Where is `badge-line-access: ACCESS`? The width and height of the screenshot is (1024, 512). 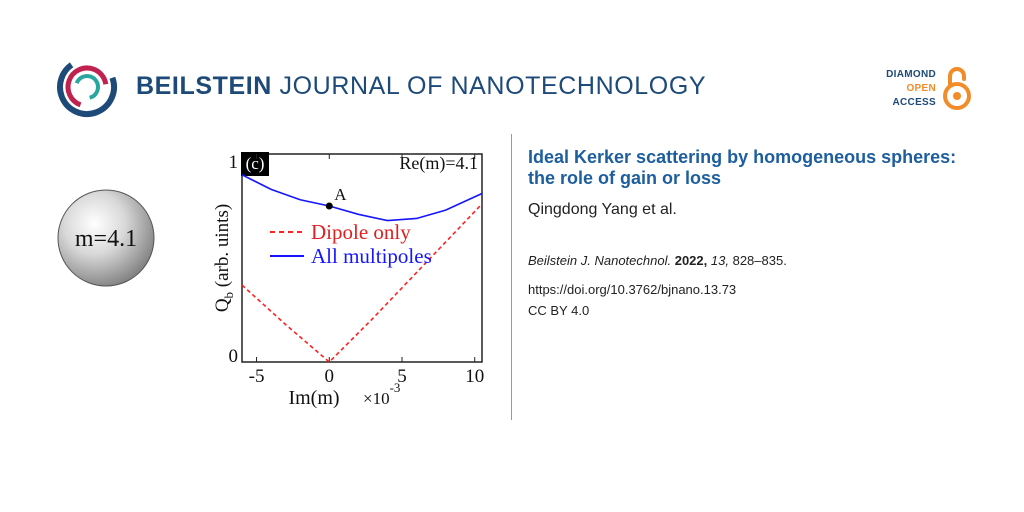
badge-line-access: ACCESS is located at coordinates (914, 102).